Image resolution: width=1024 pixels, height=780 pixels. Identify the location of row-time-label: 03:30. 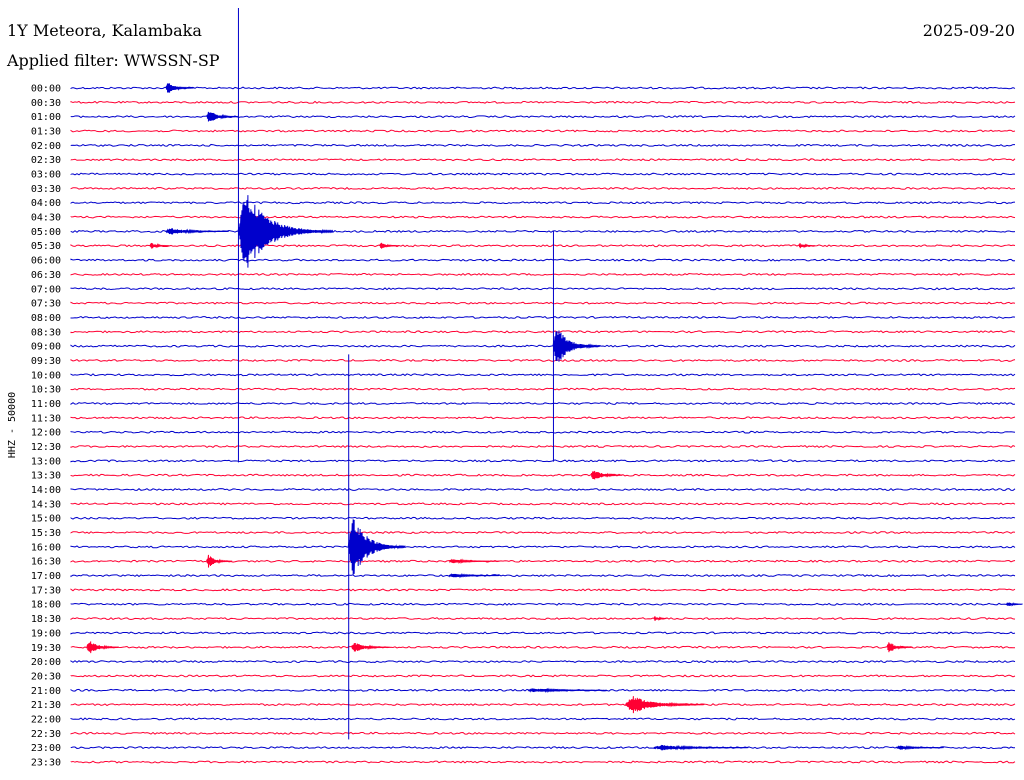
(46, 189).